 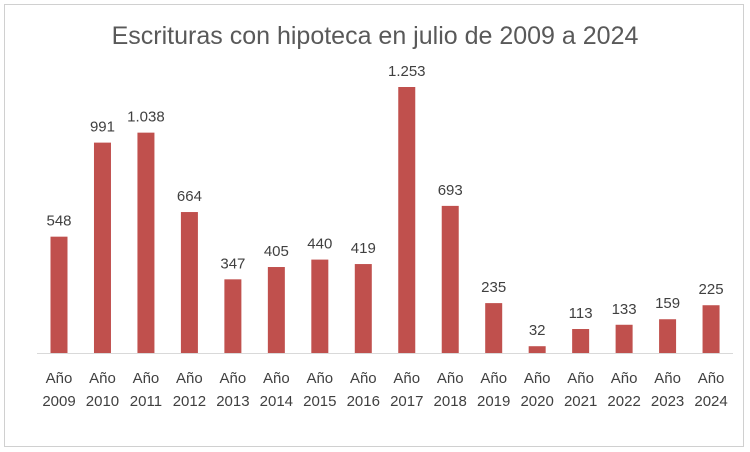 I want to click on data-label: 440, so click(x=319, y=244).